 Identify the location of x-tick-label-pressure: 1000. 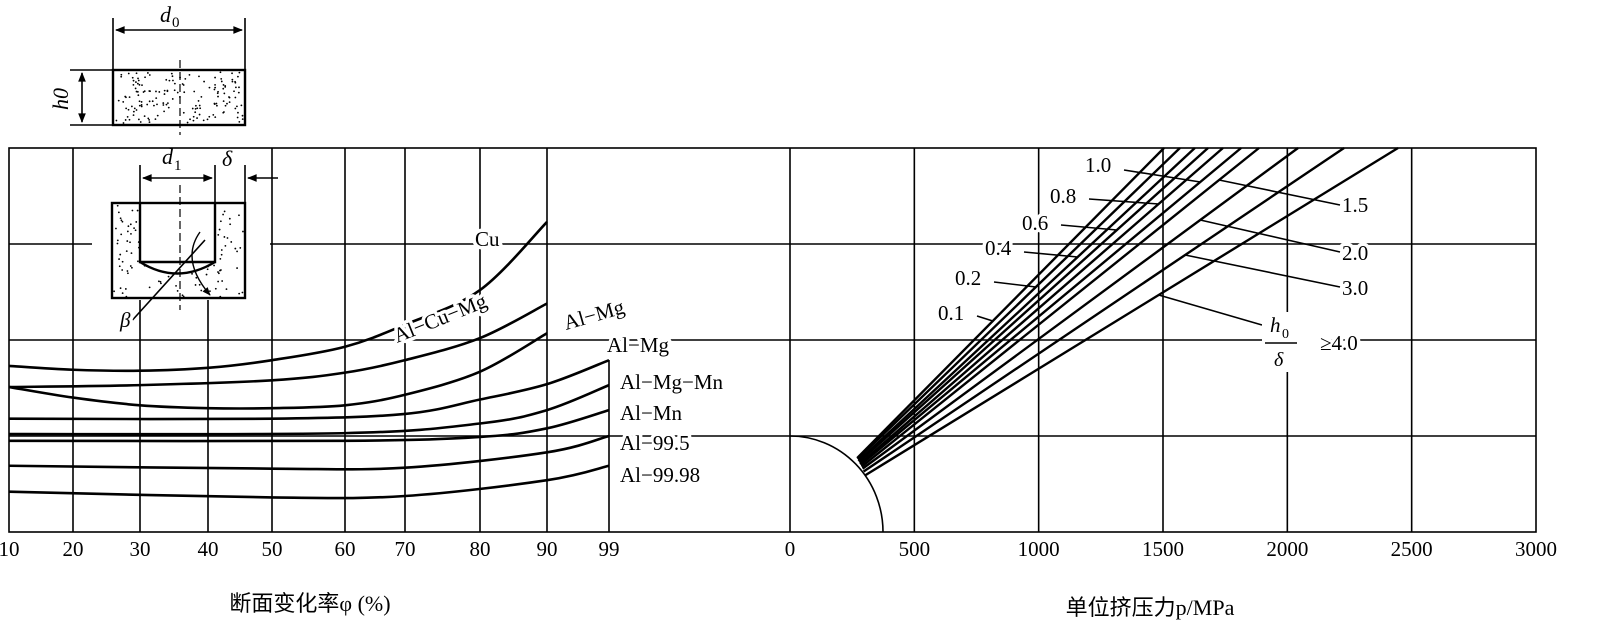
(1039, 549).